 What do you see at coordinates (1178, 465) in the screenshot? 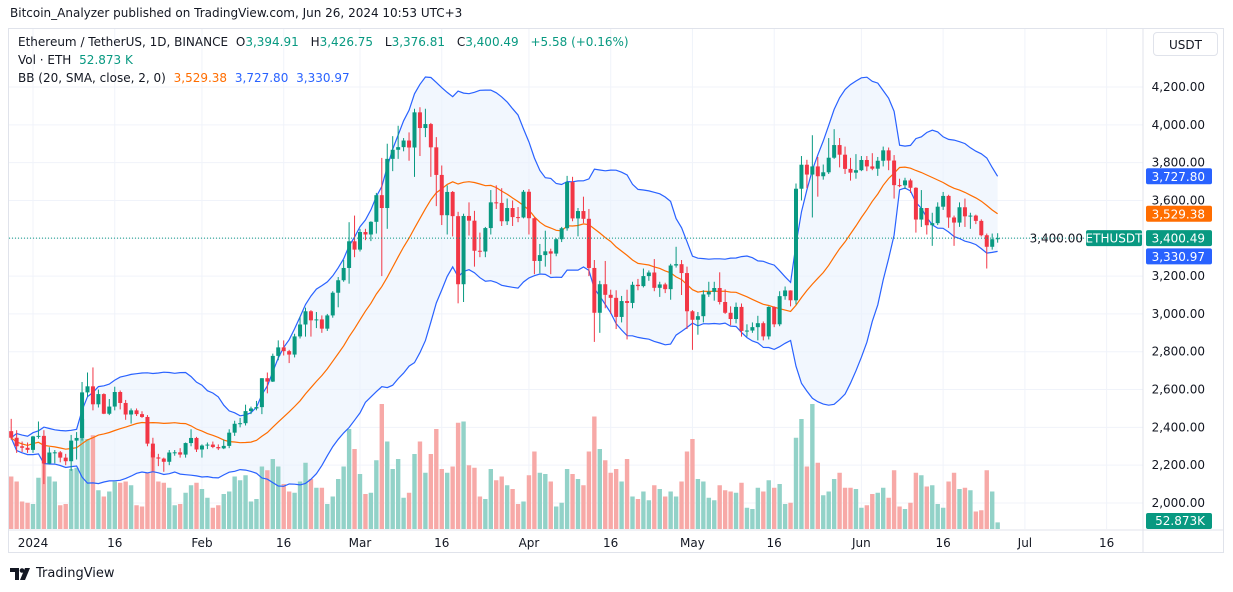
I see `price-tick-label: 2,200.00` at bounding box center [1178, 465].